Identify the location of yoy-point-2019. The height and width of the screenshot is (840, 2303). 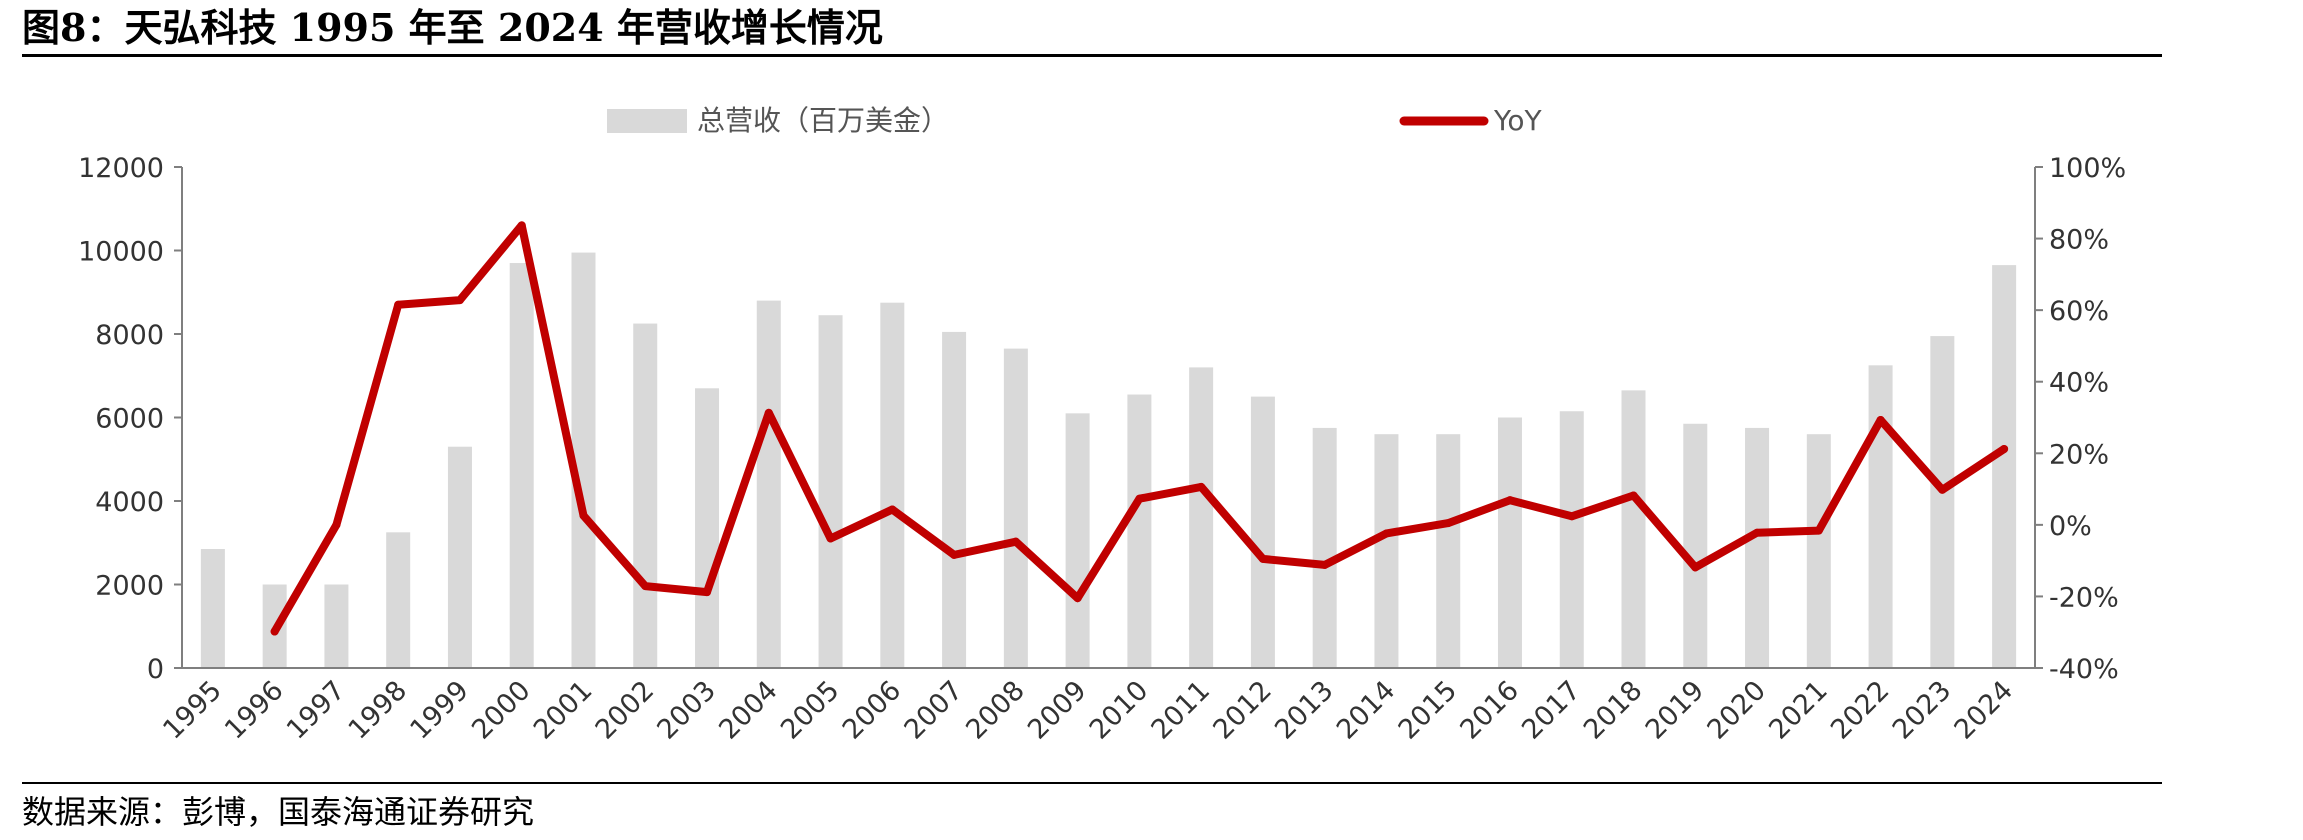
(1695, 567).